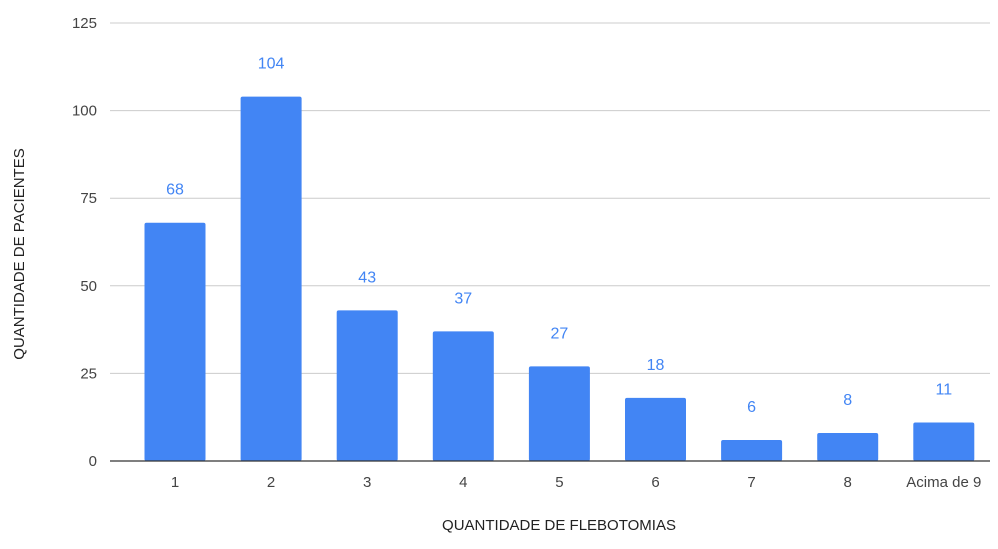 The width and height of the screenshot is (998, 549). I want to click on data-label: 6, so click(751, 407).